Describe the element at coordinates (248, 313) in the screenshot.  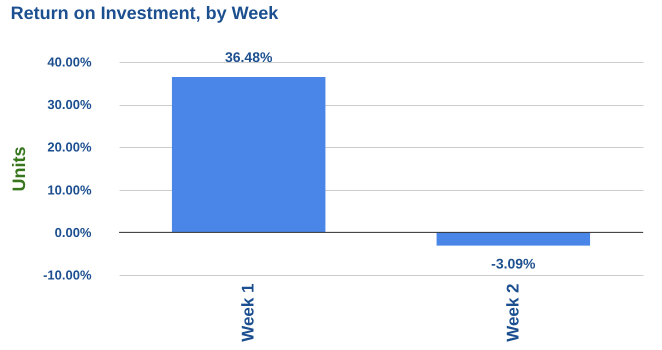
I see `x-tick-label: Week 1` at that location.